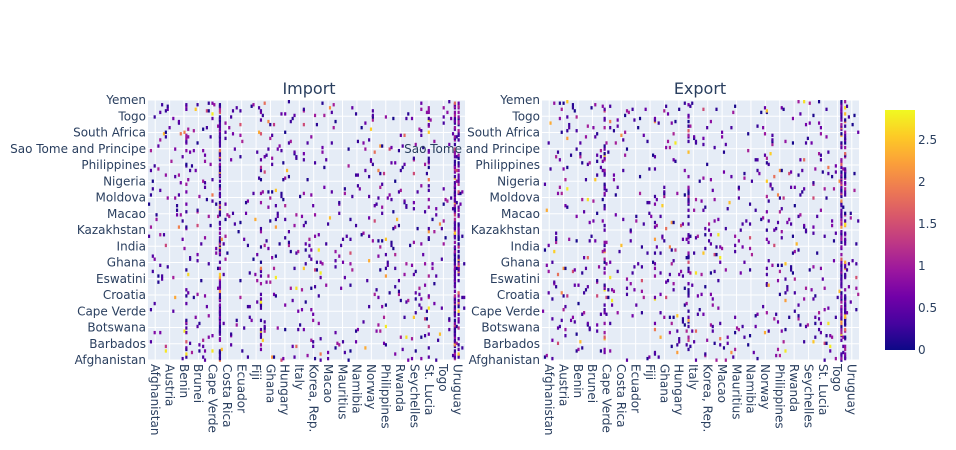  I want to click on x-tick-label: Uruguay, so click(852, 389).